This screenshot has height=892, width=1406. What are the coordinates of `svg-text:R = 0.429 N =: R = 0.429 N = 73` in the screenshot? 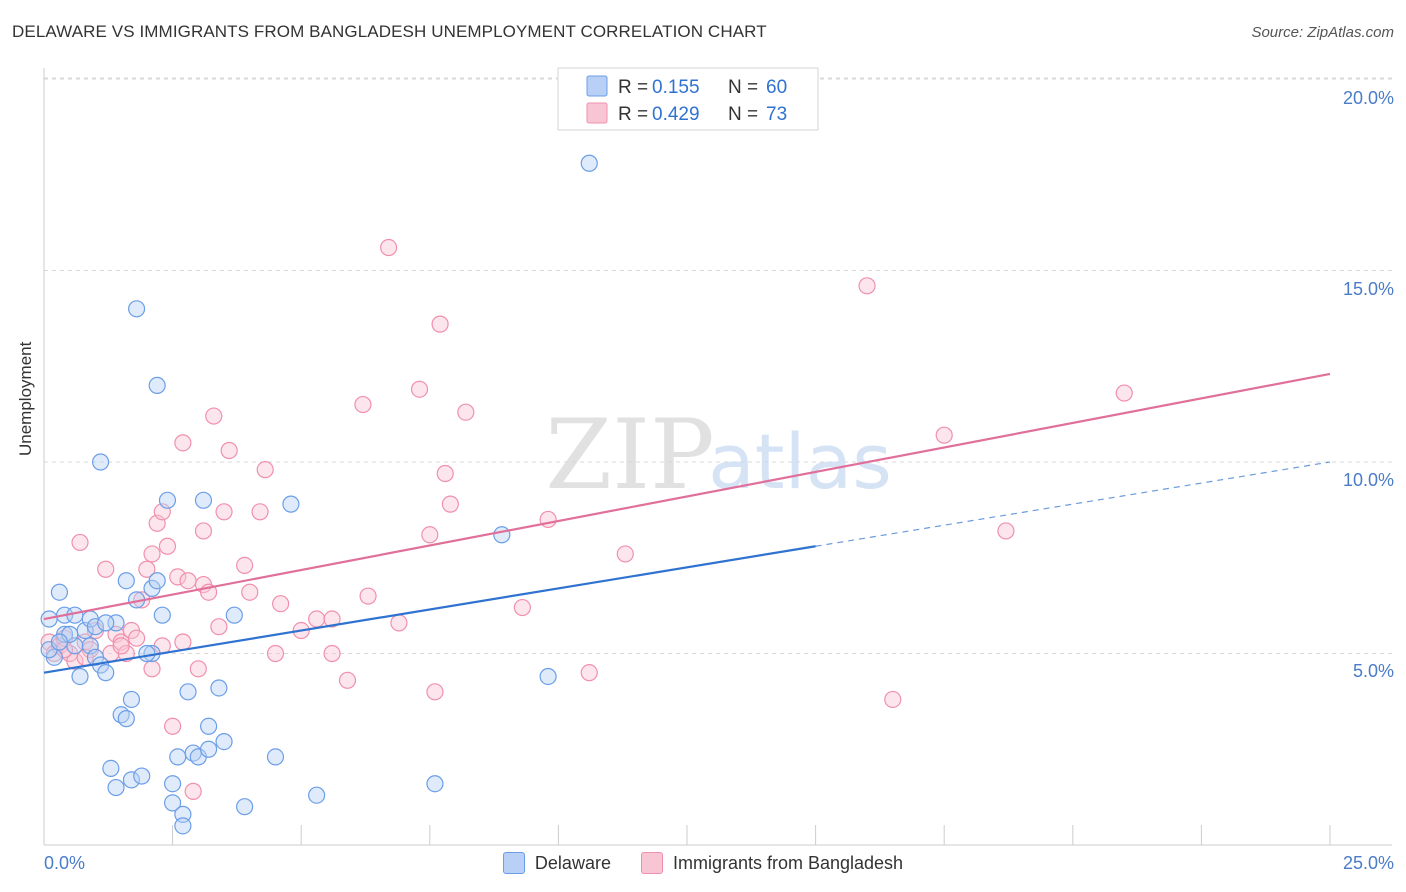 It's located at (702, 114).